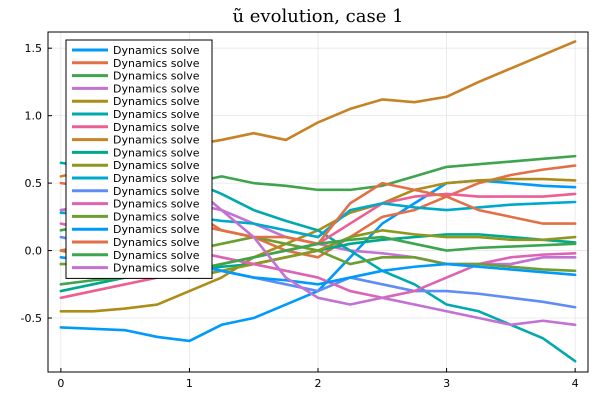 Image resolution: width=600 pixels, height=400 pixels. What do you see at coordinates (34, 183) in the screenshot?
I see `y-tick-label: 0.5` at bounding box center [34, 183].